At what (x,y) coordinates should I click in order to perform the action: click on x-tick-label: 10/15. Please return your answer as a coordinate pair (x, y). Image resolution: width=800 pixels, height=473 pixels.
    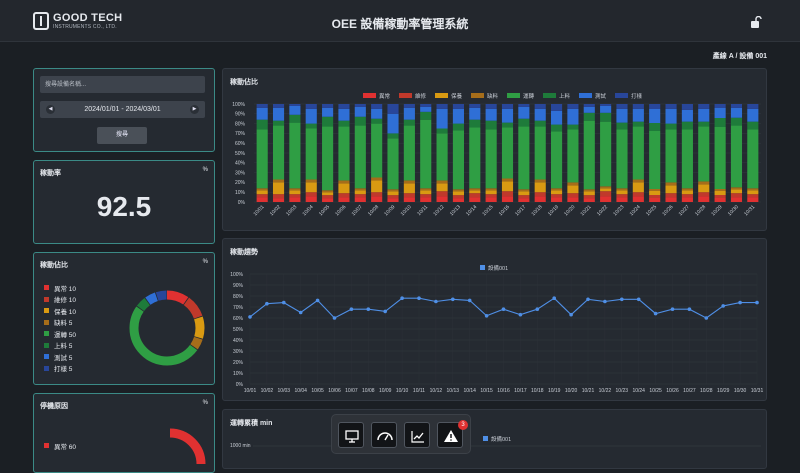
    Looking at the image, I should click on (486, 391).